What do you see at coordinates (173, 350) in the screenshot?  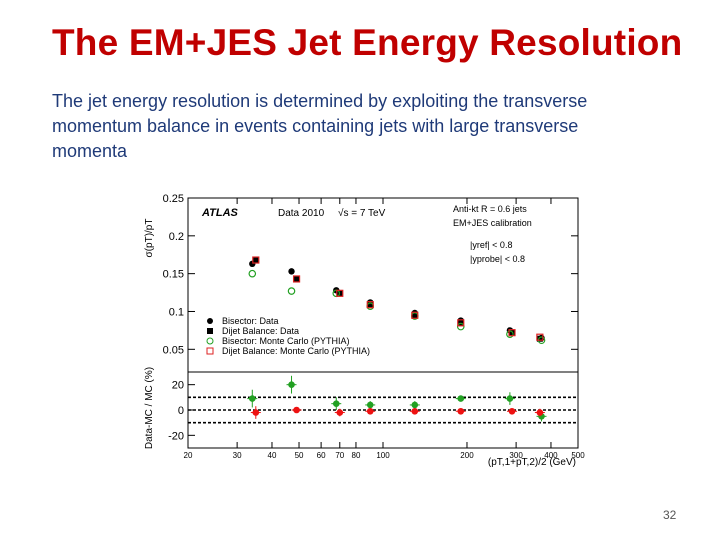 I see `top-y-tick-label: 0.05` at bounding box center [173, 350].